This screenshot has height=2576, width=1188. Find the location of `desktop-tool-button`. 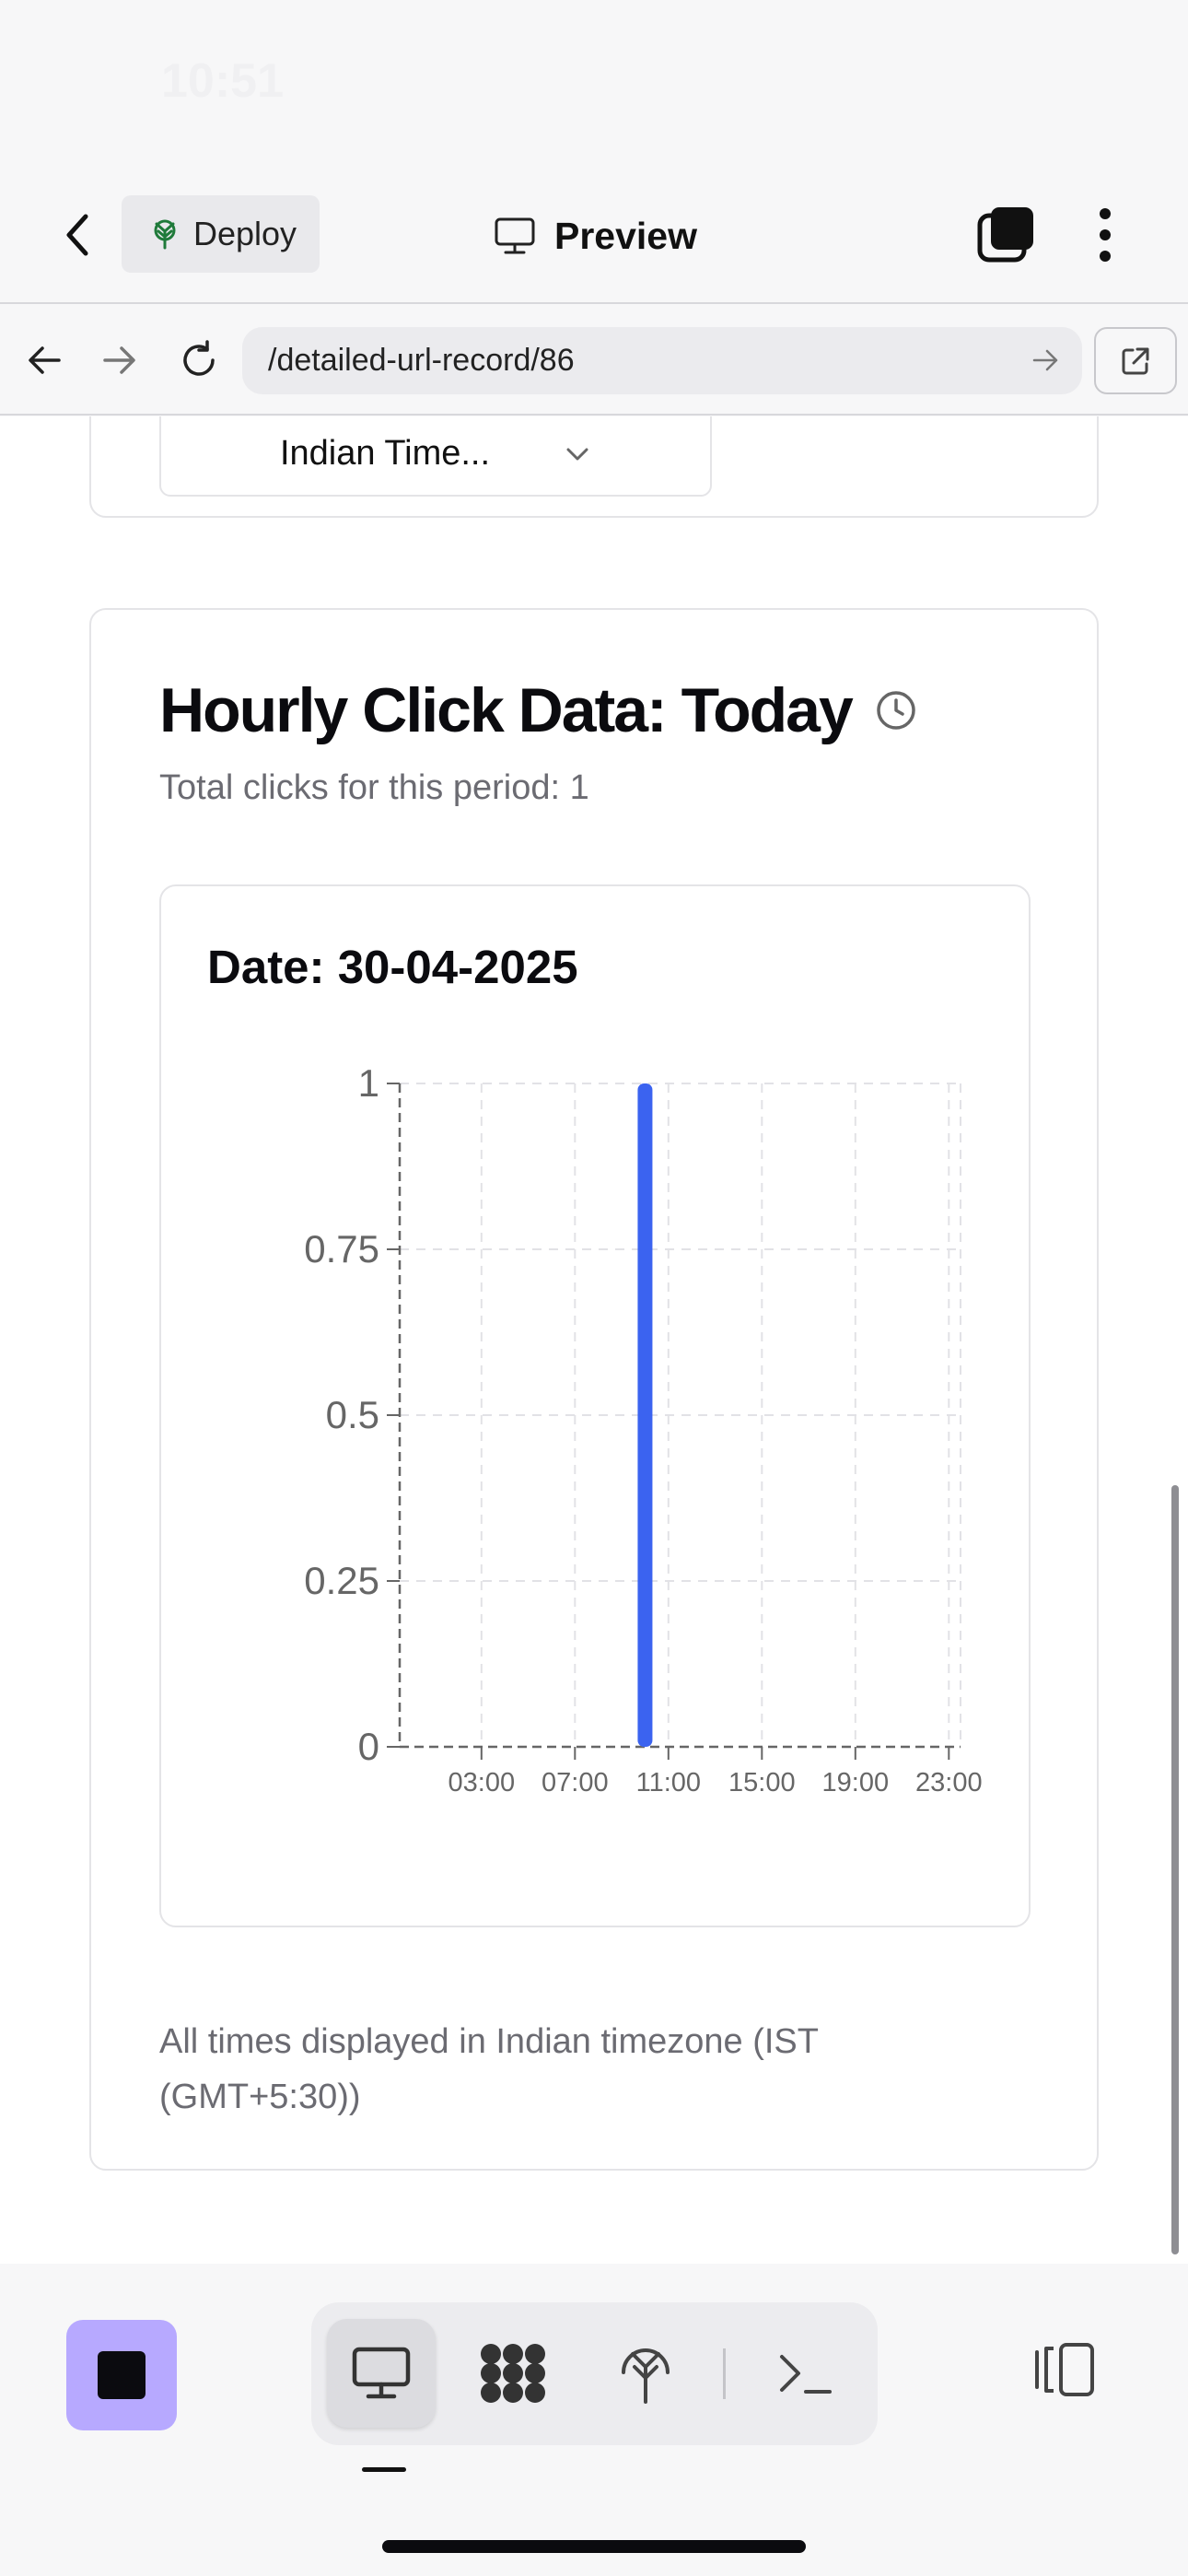

desktop-tool-button is located at coordinates (381, 2373).